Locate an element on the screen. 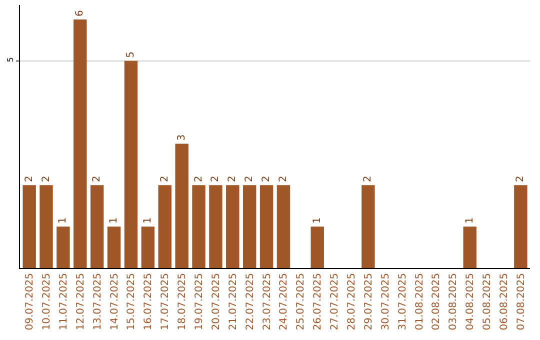 The height and width of the screenshot is (340, 540). x-tick-label: 21.07.2025 is located at coordinates (233, 301).